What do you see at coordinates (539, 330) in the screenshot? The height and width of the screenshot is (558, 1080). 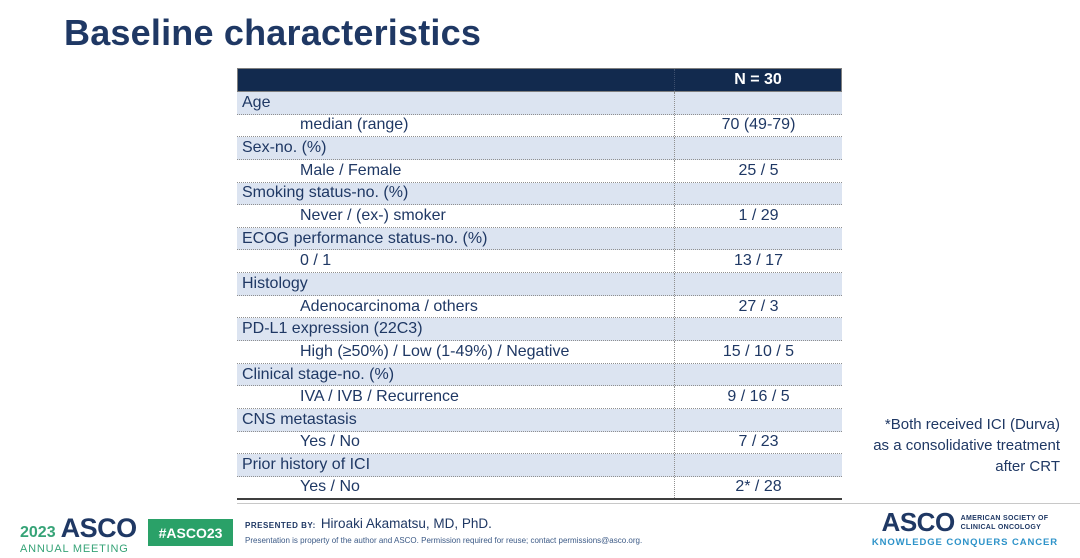 I see `table-category-row: PD-L1 expression (22C3)` at bounding box center [539, 330].